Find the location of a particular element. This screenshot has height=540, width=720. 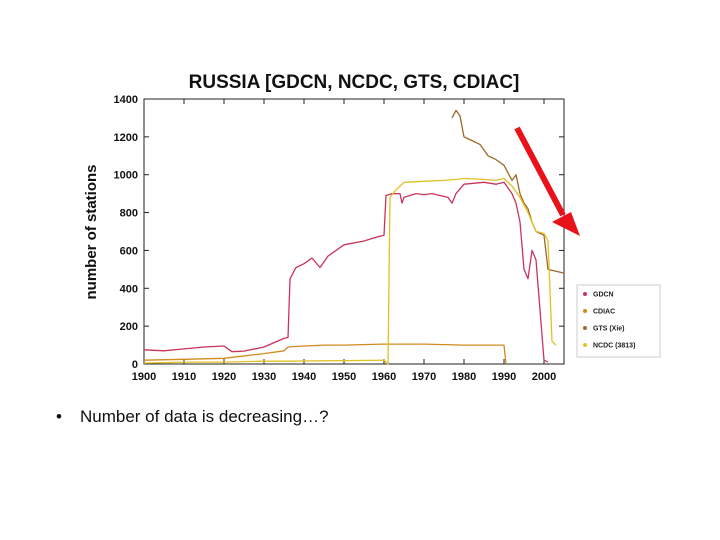

annotation-arrow is located at coordinates (547, 181).